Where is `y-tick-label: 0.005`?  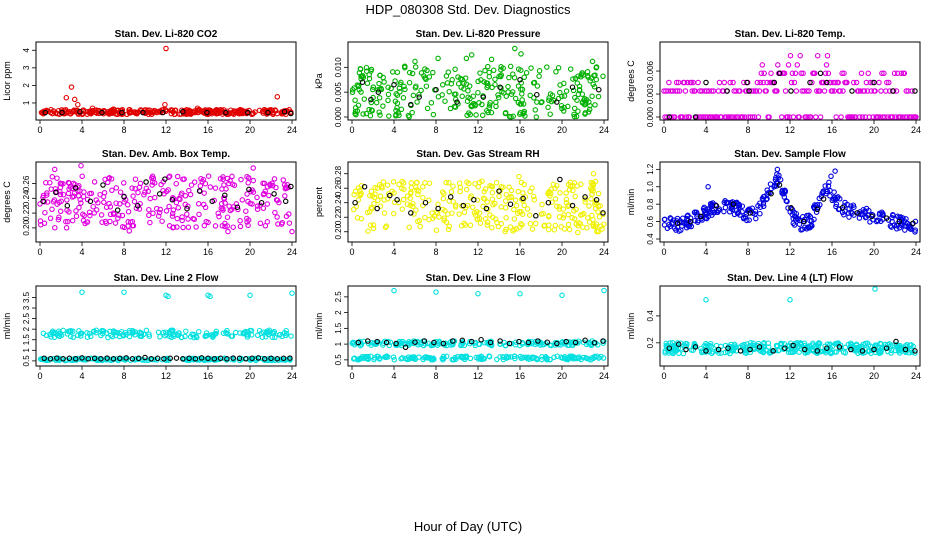 y-tick-label: 0.005 is located at coordinates (338, 92).